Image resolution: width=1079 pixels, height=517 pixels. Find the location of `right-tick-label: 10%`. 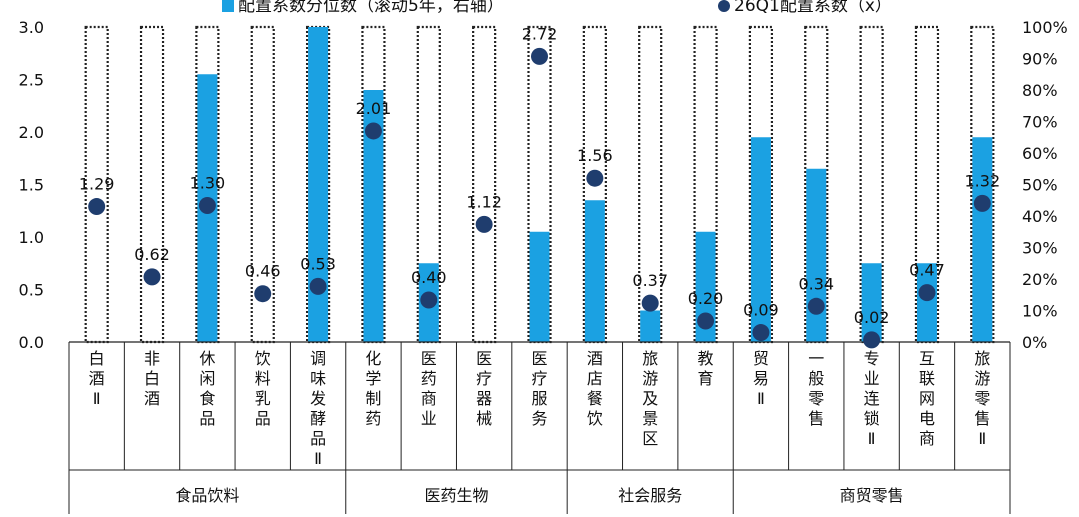

right-tick-label: 10% is located at coordinates (1040, 311).